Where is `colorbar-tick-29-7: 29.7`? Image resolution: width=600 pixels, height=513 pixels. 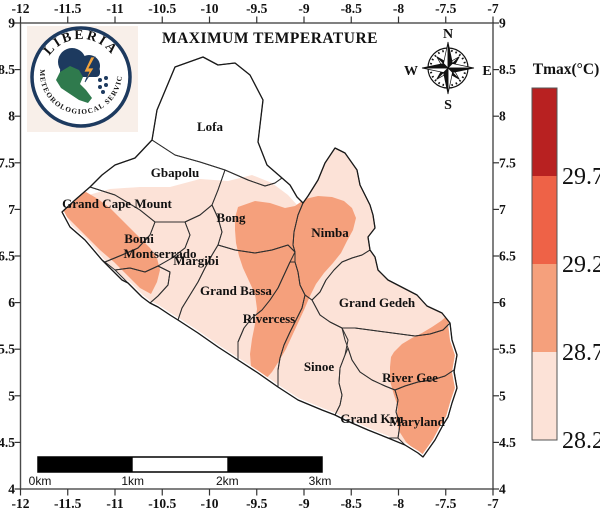
colorbar-tick-29-7: 29.7 is located at coordinates (581, 177).